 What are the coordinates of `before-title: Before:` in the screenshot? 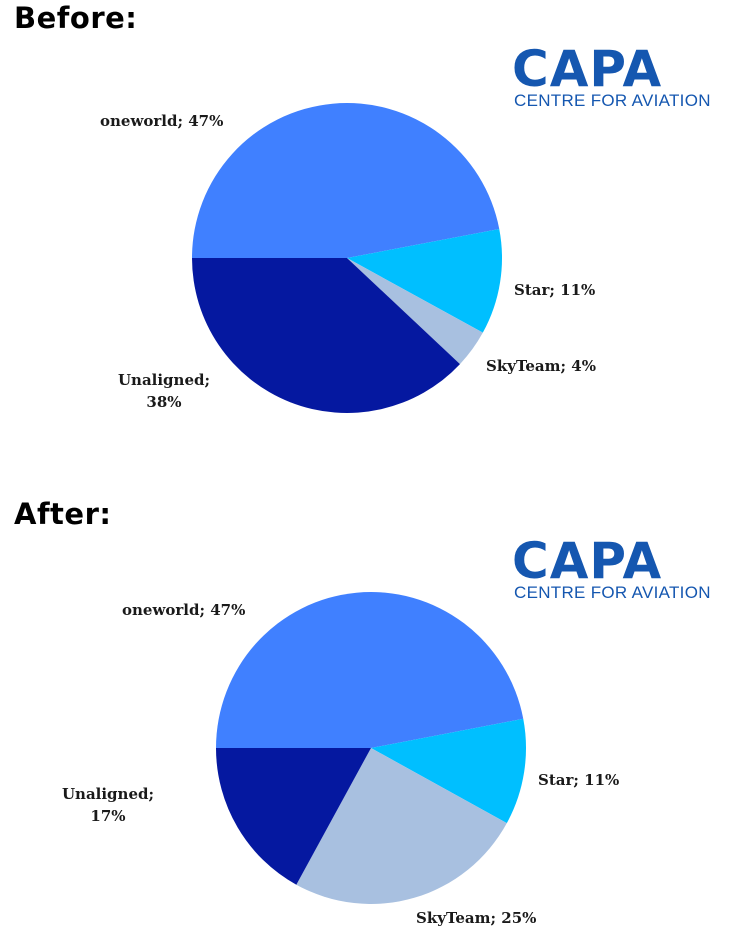 It's located at (76, 18).